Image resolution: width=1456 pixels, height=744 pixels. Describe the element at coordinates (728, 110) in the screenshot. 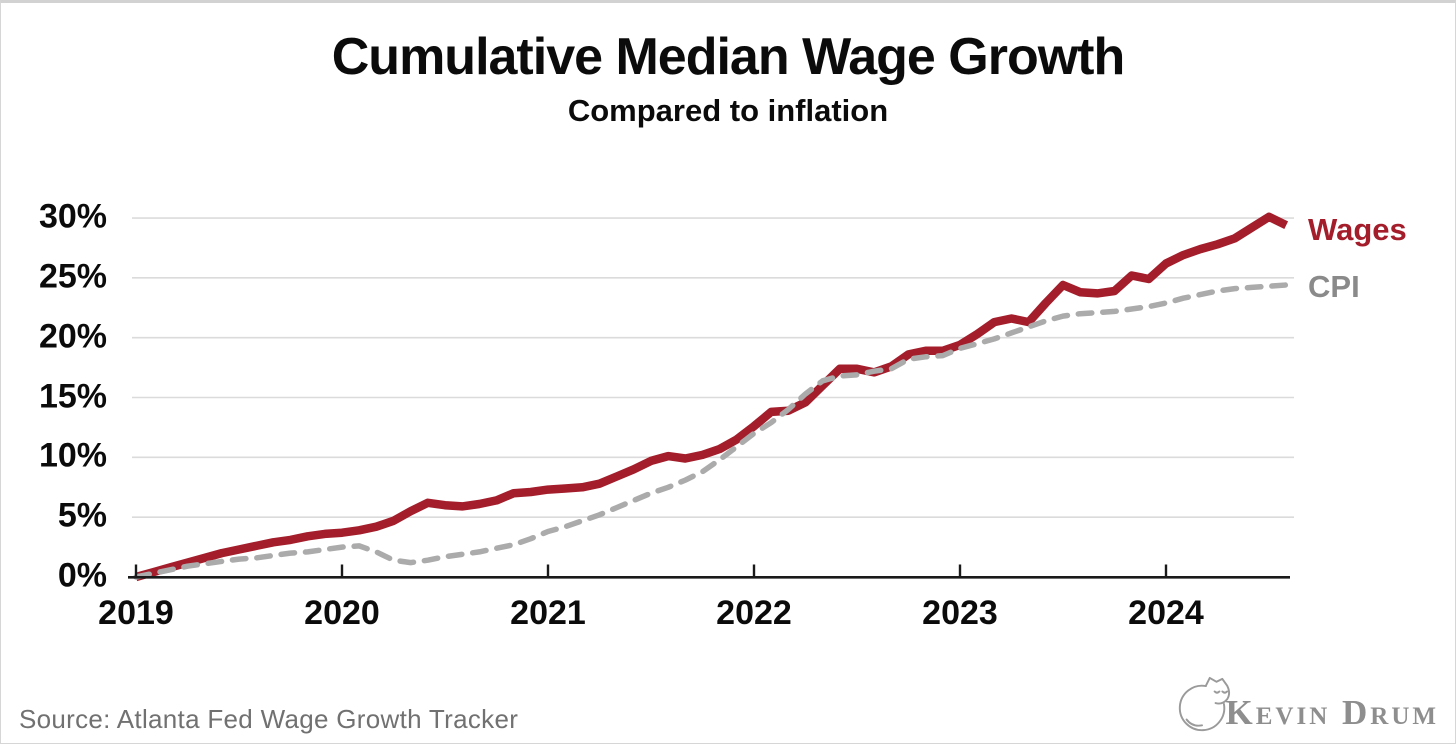

I see `chart-subtitle: Compared to inflation` at that location.